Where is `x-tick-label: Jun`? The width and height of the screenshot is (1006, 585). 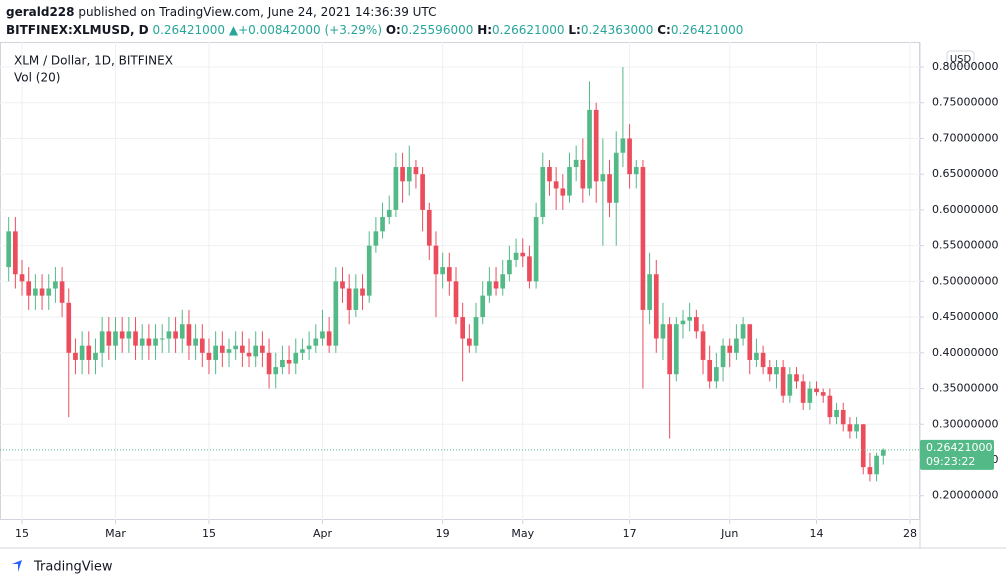
x-tick-label: Jun is located at coordinates (729, 533).